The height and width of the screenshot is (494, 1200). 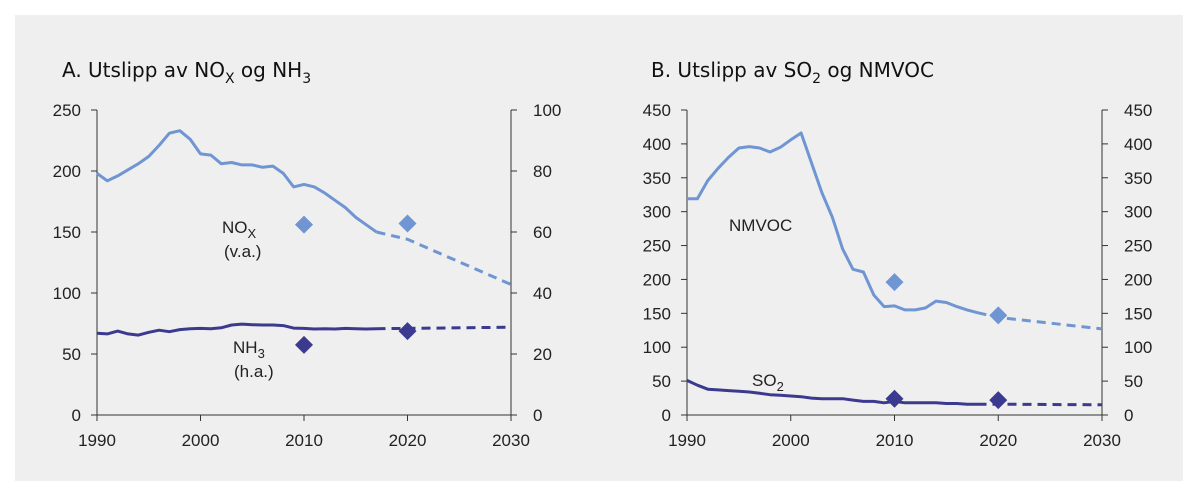 I want to click on y-right-tick-label: 250, so click(x=1138, y=246).